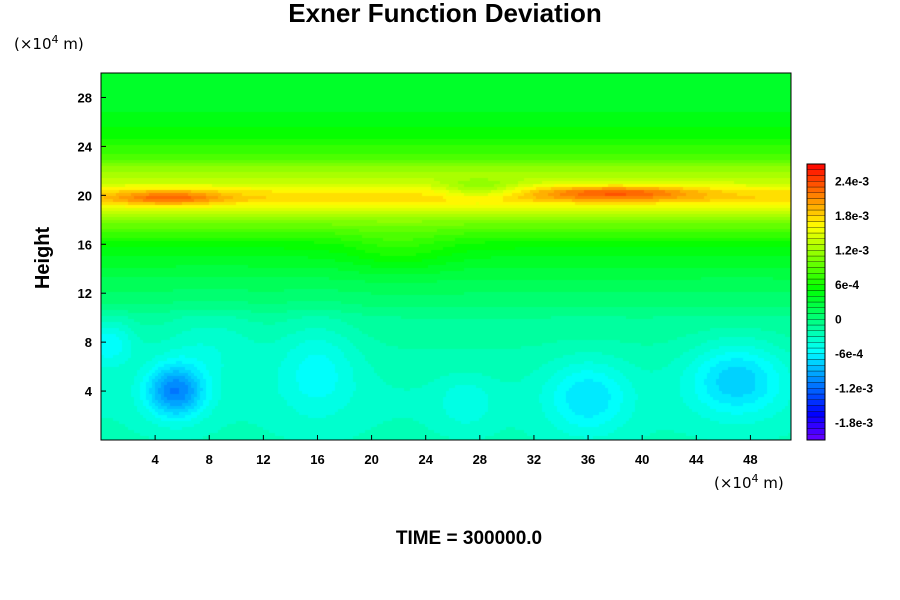 The image size is (900, 600). Describe the element at coordinates (838, 319) in the screenshot. I see `colorbar-tick-label: 0` at that location.